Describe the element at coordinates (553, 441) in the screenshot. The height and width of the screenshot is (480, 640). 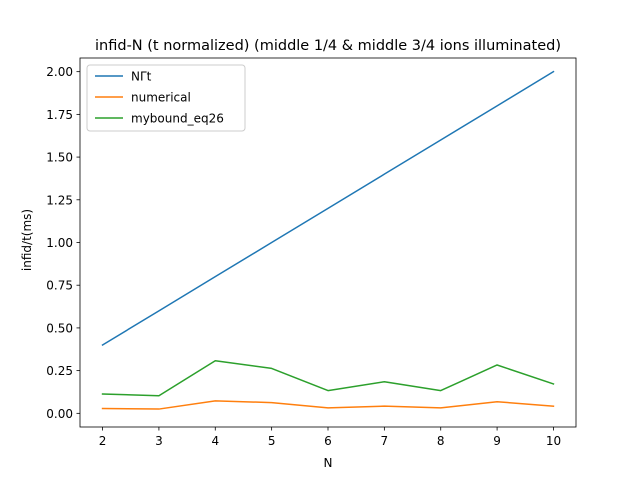
I see `x-tick-label: 10` at that location.